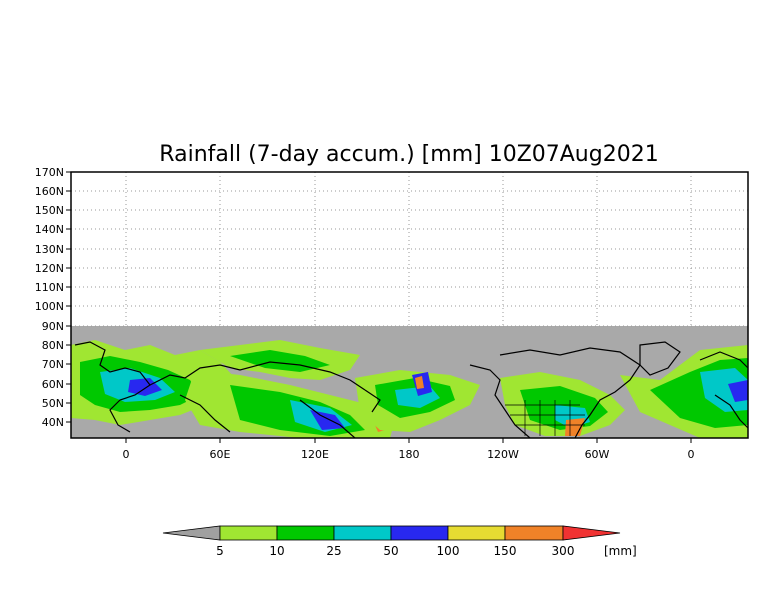  What do you see at coordinates (68, 297) in the screenshot?
I see `y-tick-marks` at bounding box center [68, 297].